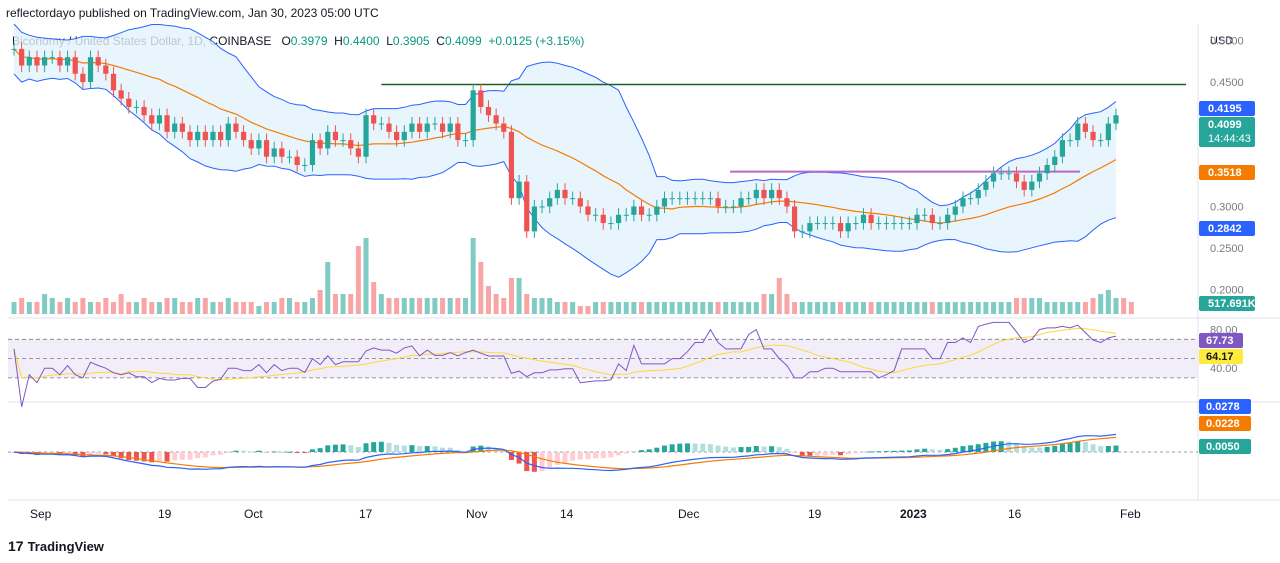  What do you see at coordinates (1225, 125) in the screenshot?
I see `price-label-text: 0.4099` at bounding box center [1225, 125].